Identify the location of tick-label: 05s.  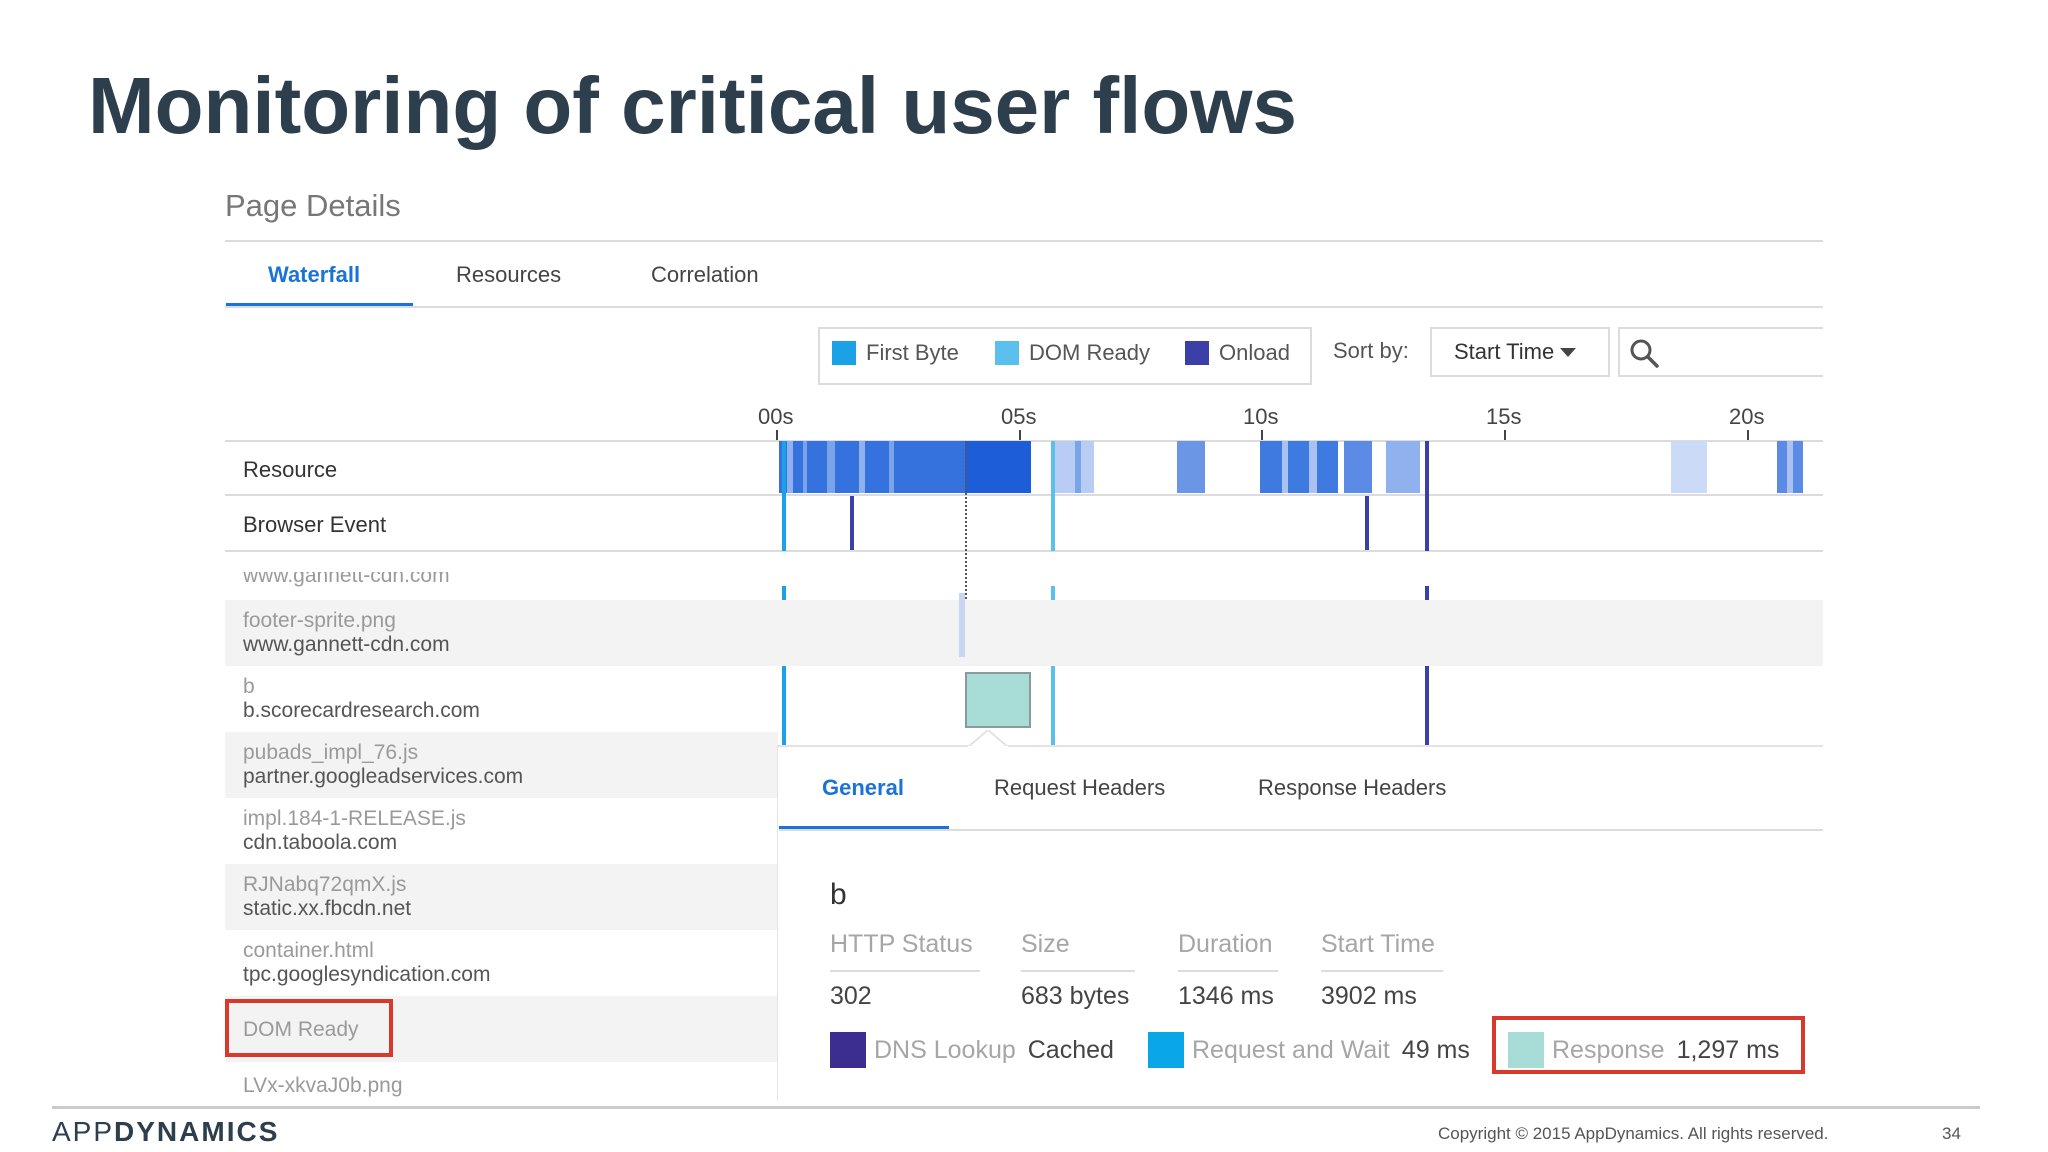
(1019, 416).